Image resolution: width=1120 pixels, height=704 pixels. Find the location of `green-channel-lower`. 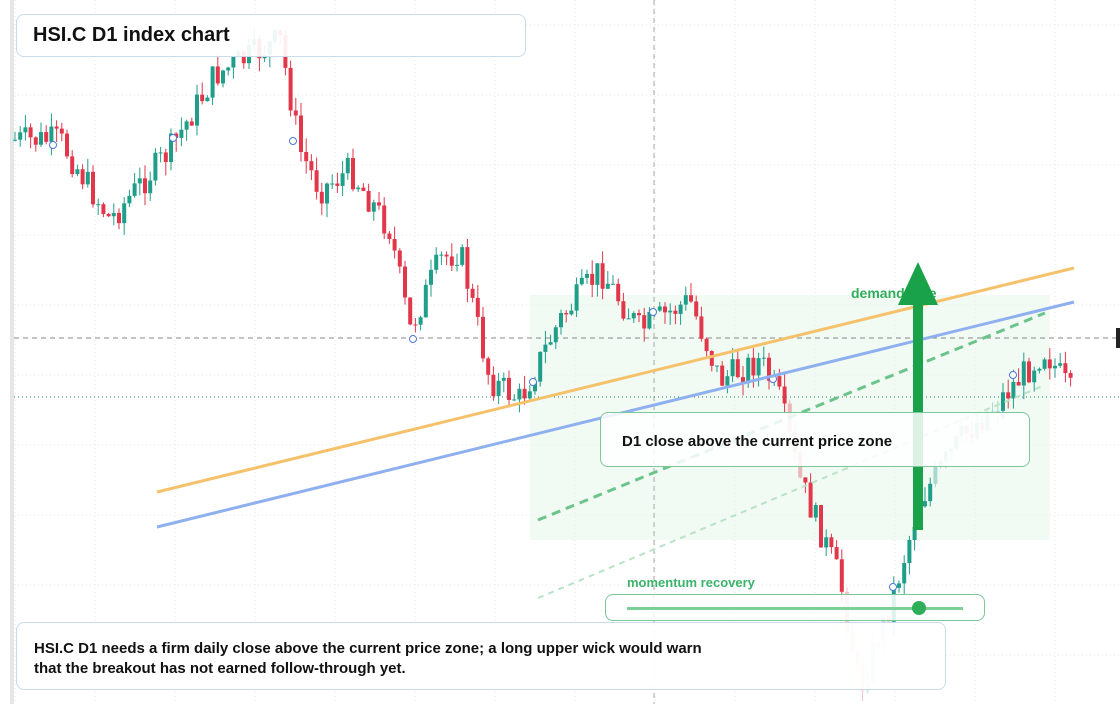

green-channel-lower is located at coordinates (791, 491).